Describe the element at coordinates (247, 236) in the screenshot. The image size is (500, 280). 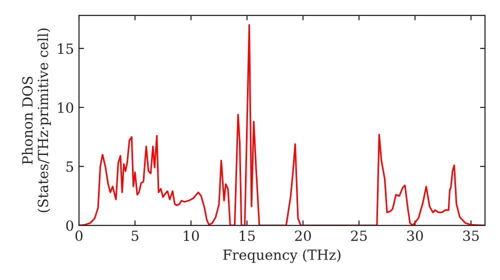
I see `x-tick-label: 15` at that location.